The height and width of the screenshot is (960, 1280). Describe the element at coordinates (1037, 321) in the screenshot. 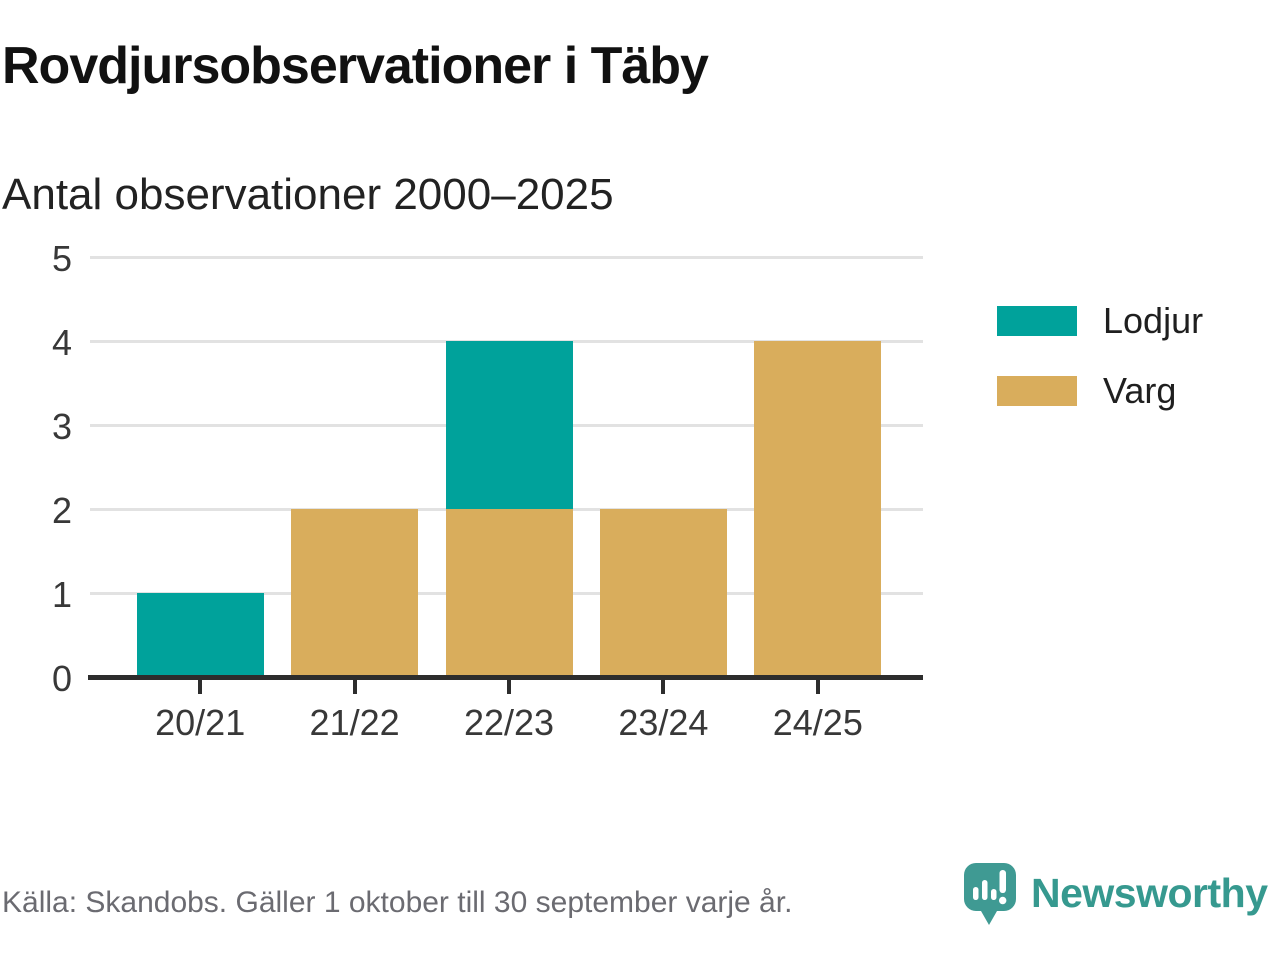

I see `legend-swatch-lodjur` at that location.